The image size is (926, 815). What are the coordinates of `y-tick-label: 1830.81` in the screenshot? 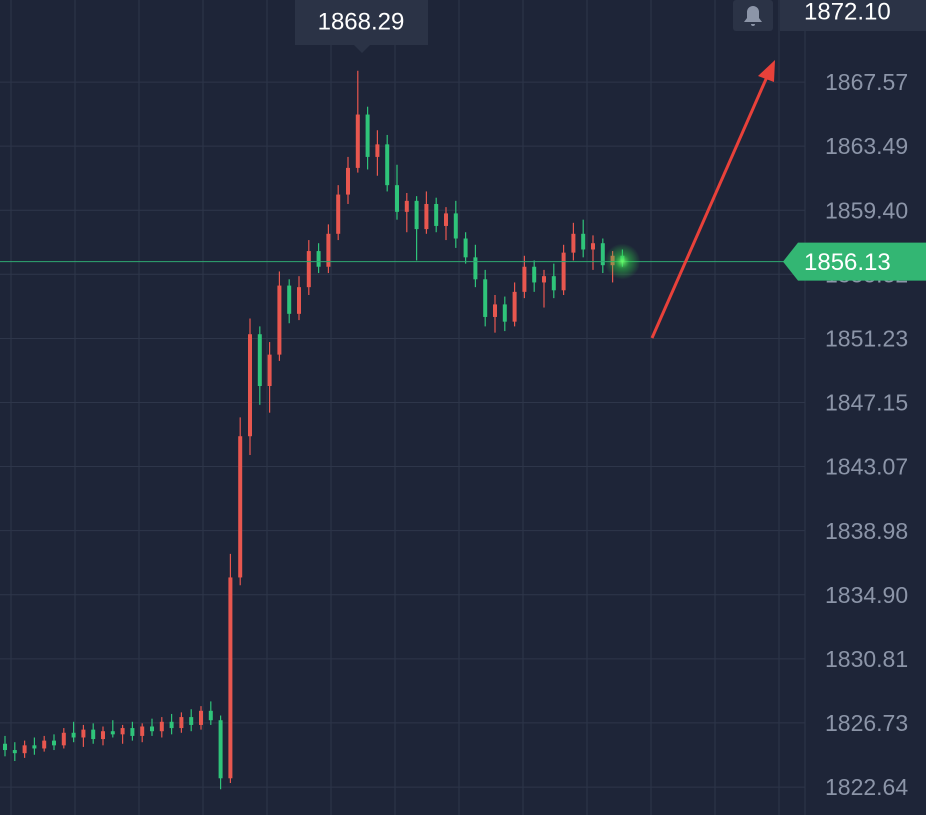 It's located at (866, 659).